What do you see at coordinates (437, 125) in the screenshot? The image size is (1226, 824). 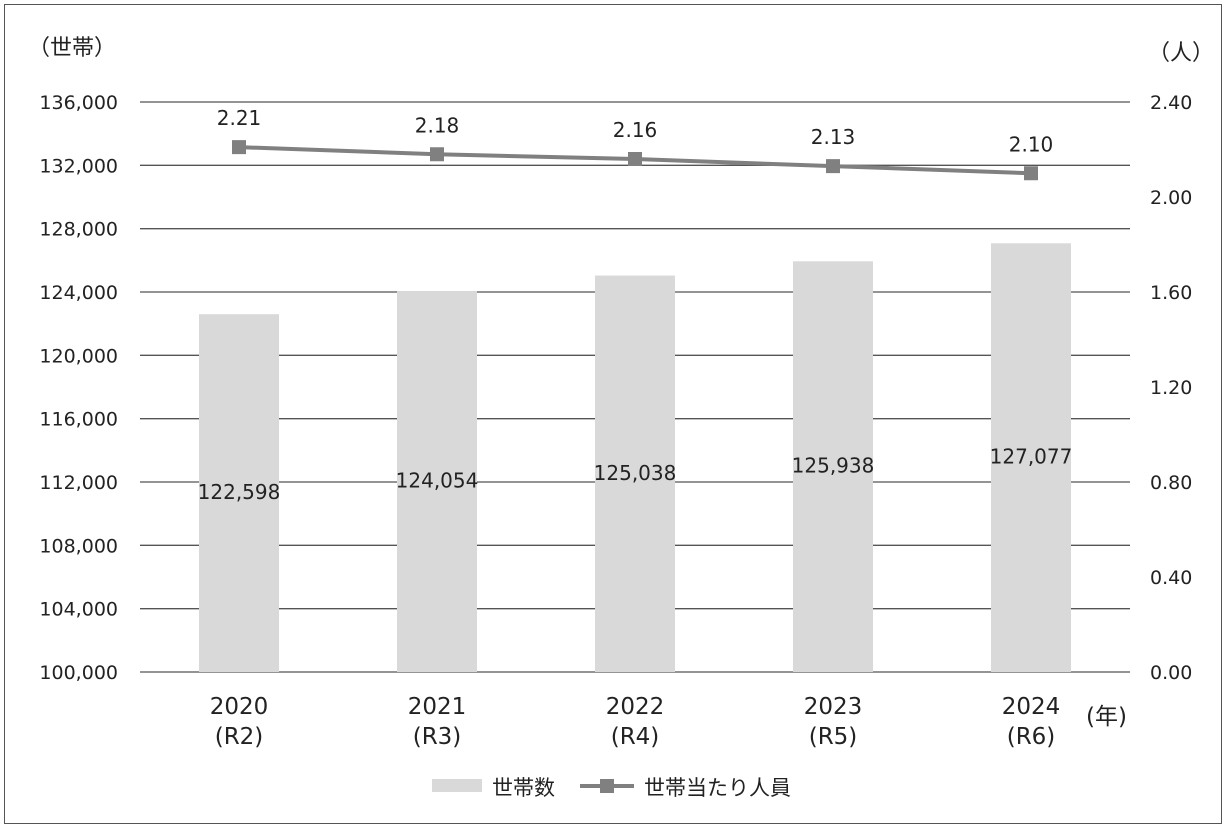 I see `line-data-label: 2.18` at bounding box center [437, 125].